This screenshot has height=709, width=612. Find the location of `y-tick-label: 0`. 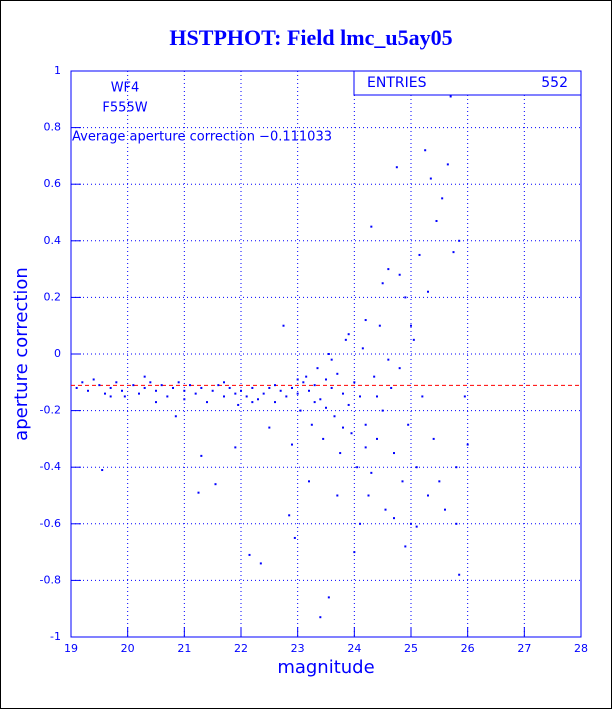

y-tick-label: 0 is located at coordinates (57, 353).